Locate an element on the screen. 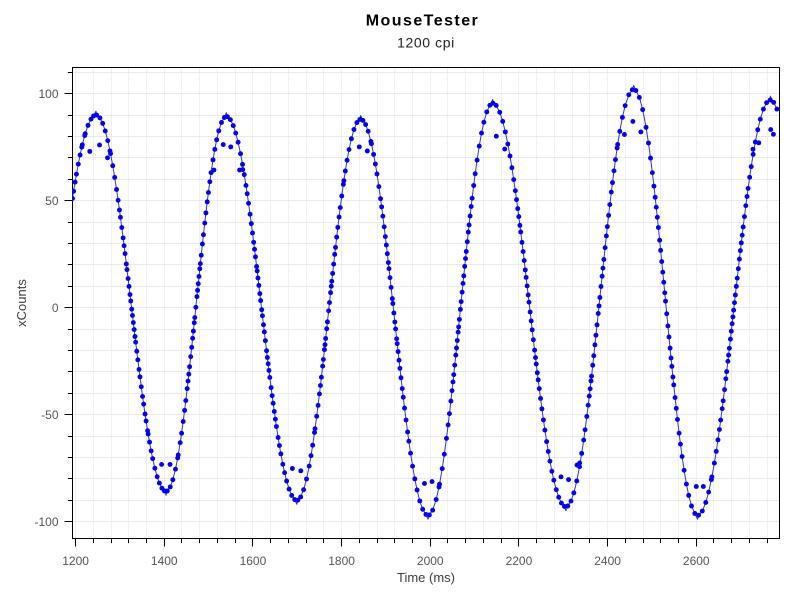  svg-text: MouseTester is located at coordinates (422, 21).